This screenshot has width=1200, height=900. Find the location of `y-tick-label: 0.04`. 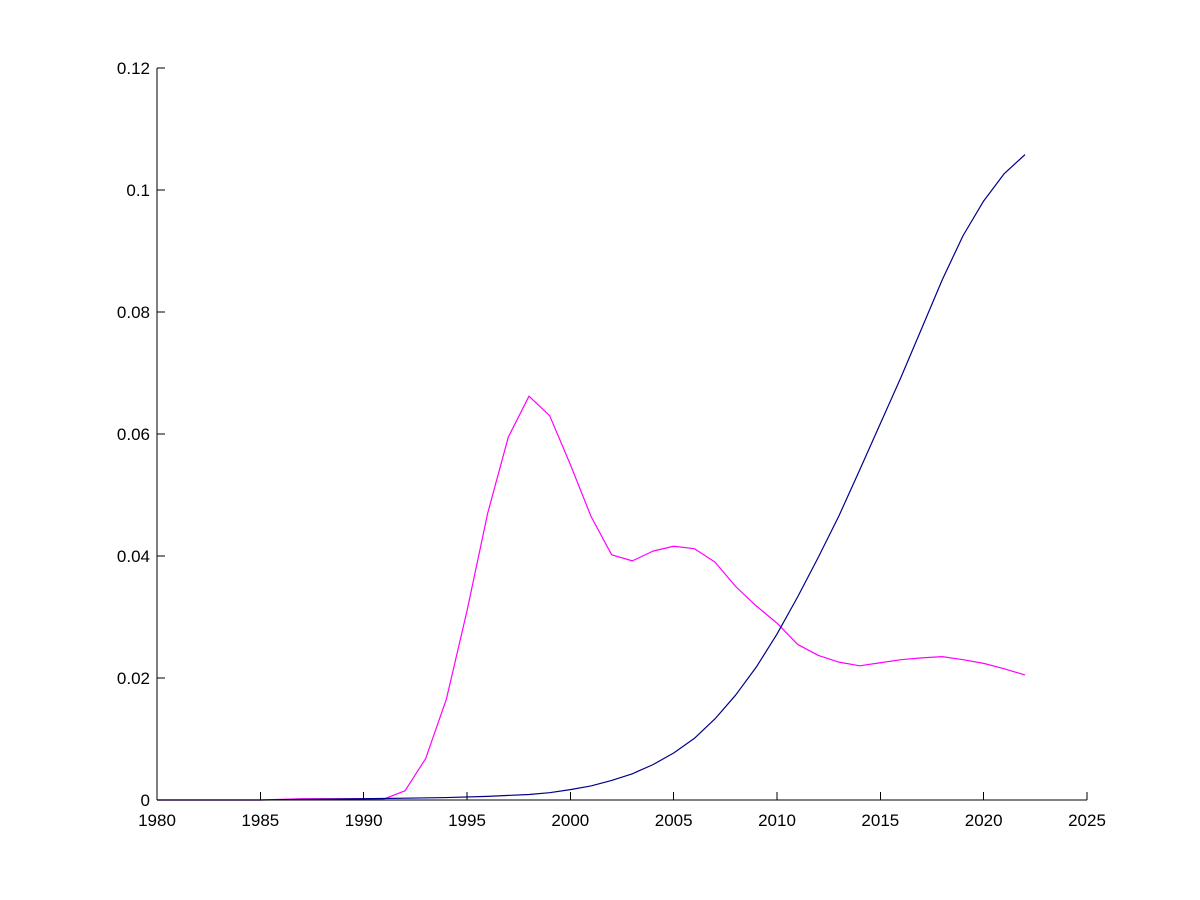

y-tick-label: 0.04 is located at coordinates (133, 556).